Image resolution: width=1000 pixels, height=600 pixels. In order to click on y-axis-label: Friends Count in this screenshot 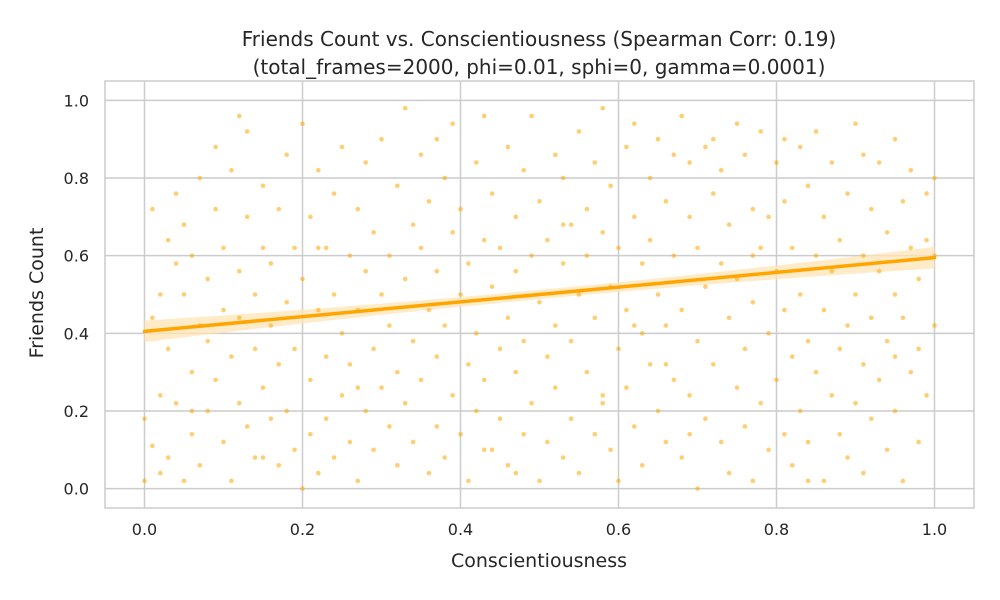, I will do `click(37, 293)`.